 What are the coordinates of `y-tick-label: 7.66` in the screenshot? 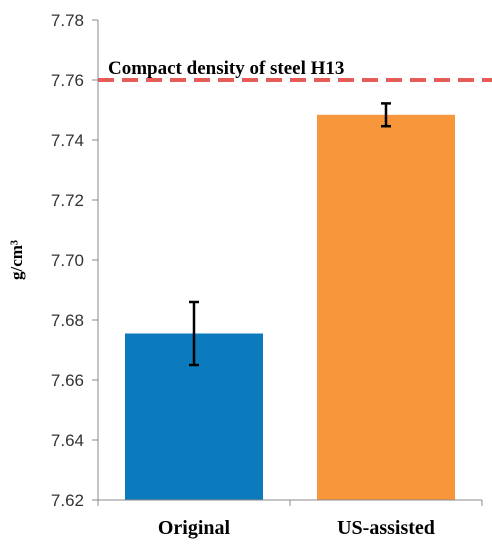 It's located at (67, 380).